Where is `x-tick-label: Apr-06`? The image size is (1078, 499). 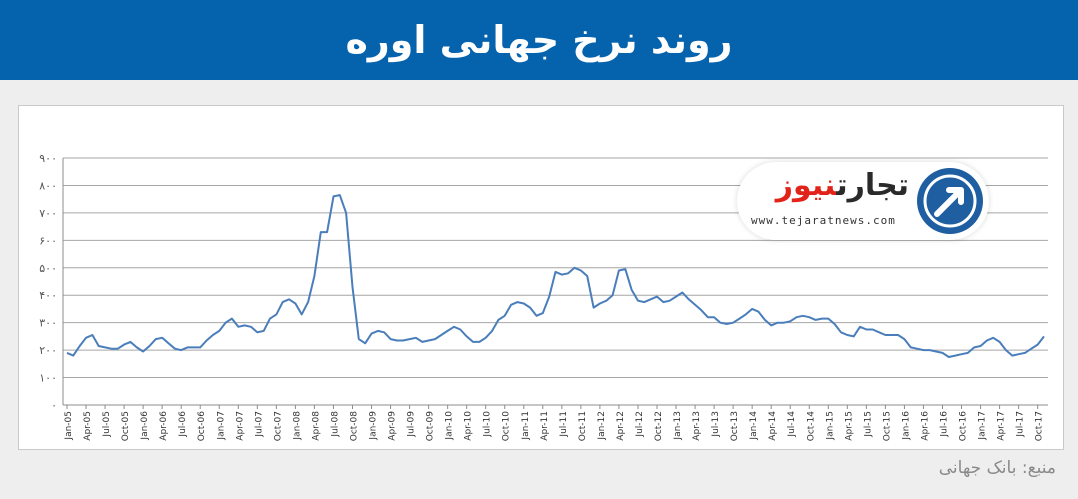
x-tick-label: Apr-06 is located at coordinates (164, 426).